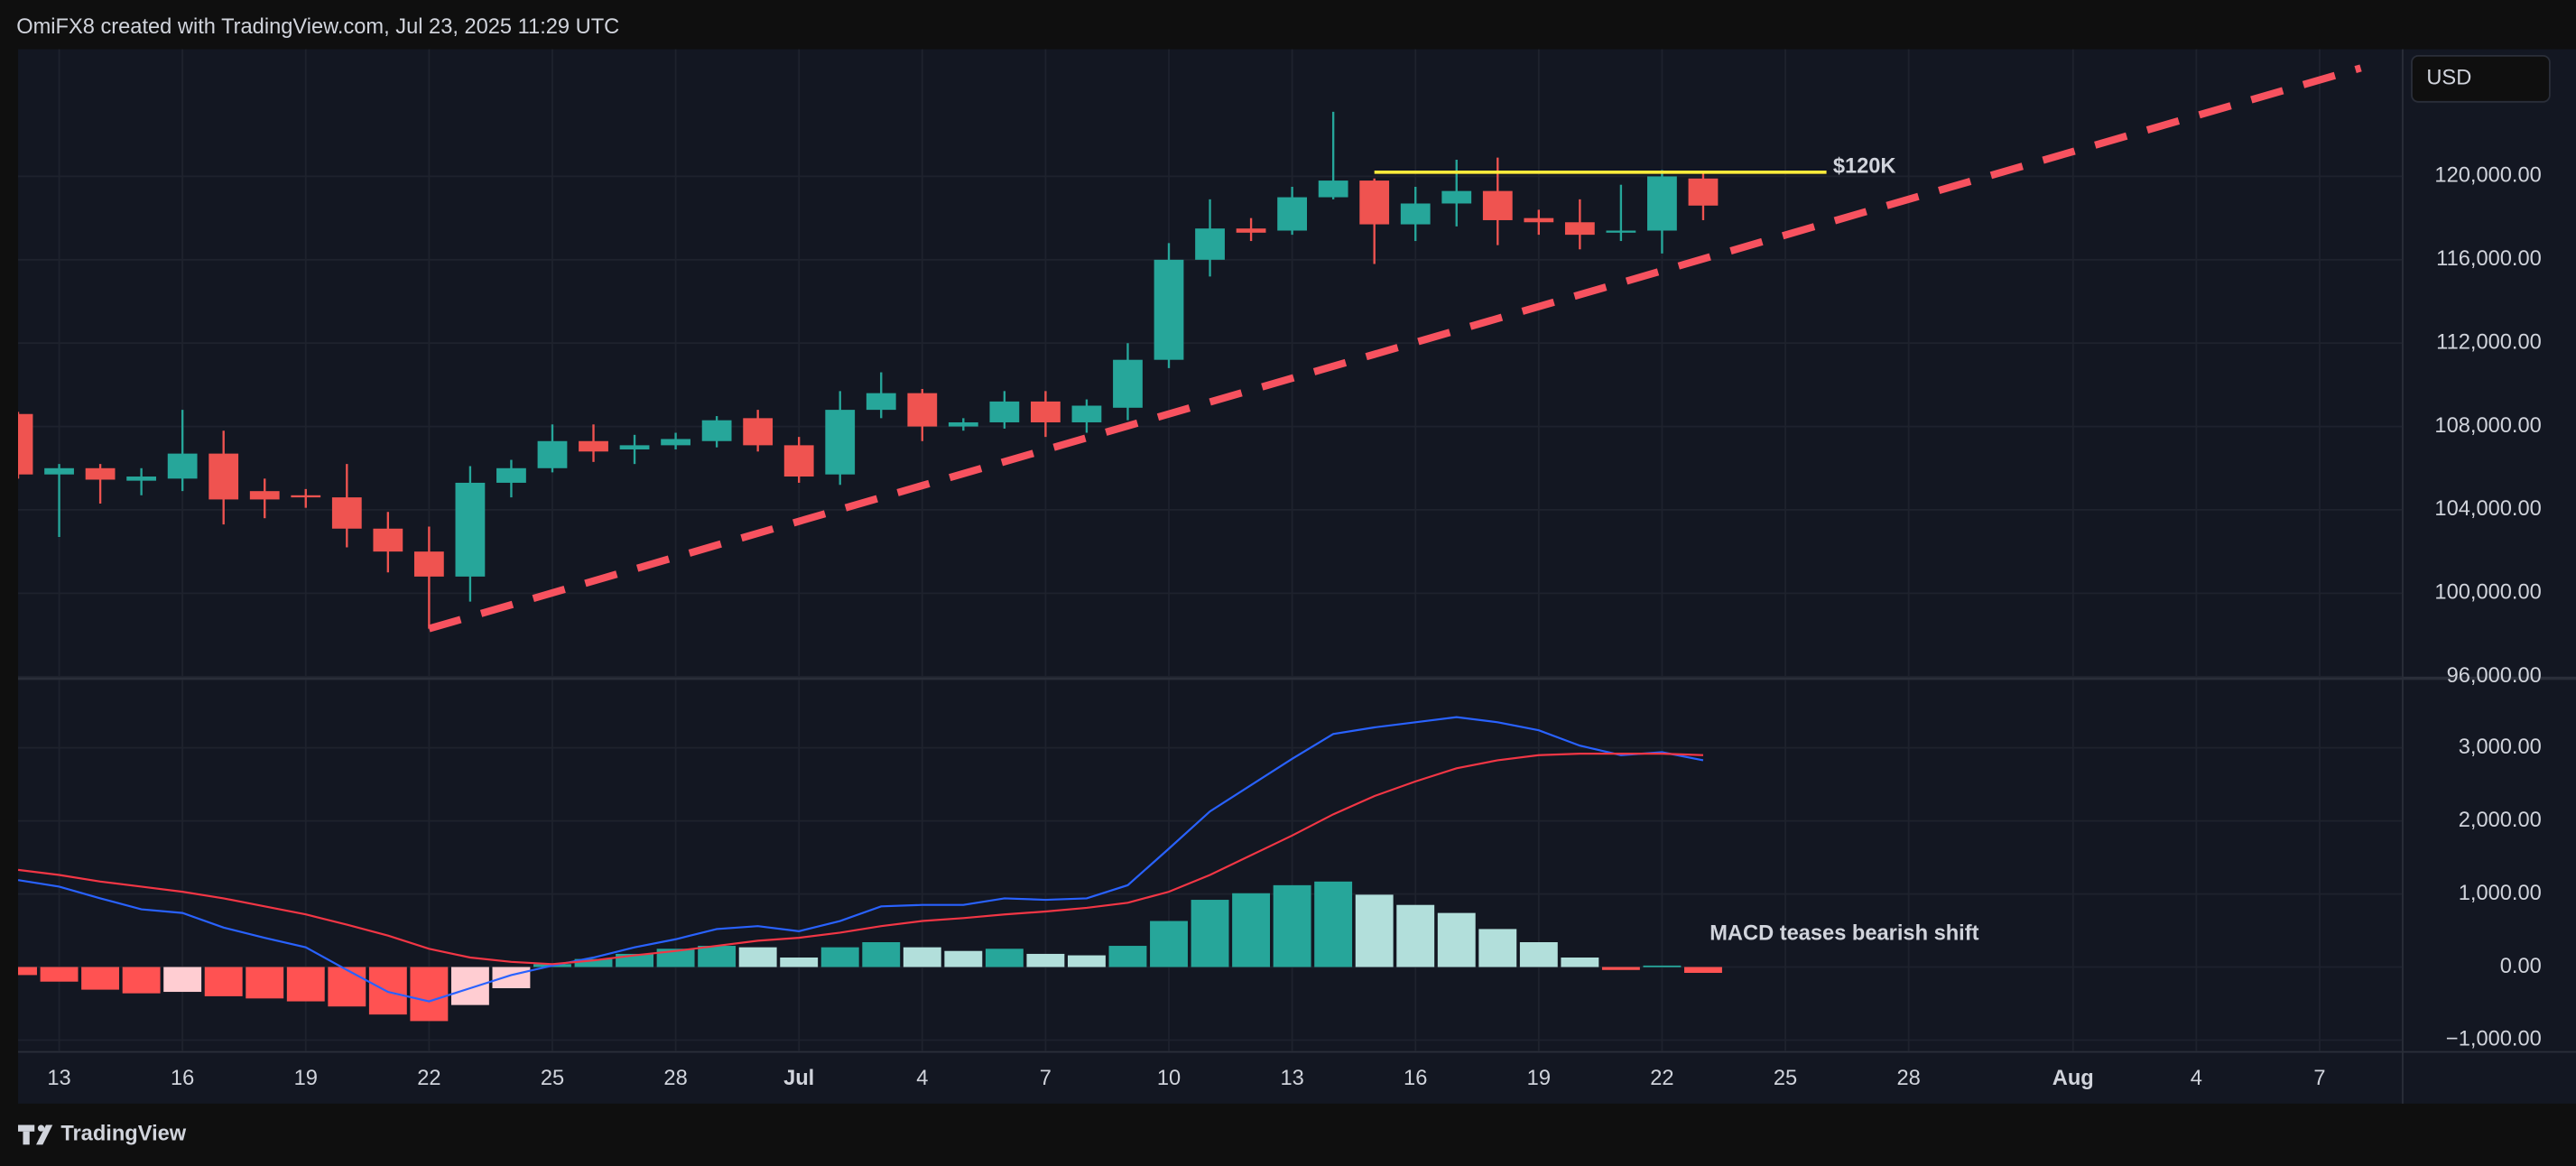  What do you see at coordinates (1169, 1078) in the screenshot?
I see `x-tick-label: 10` at bounding box center [1169, 1078].